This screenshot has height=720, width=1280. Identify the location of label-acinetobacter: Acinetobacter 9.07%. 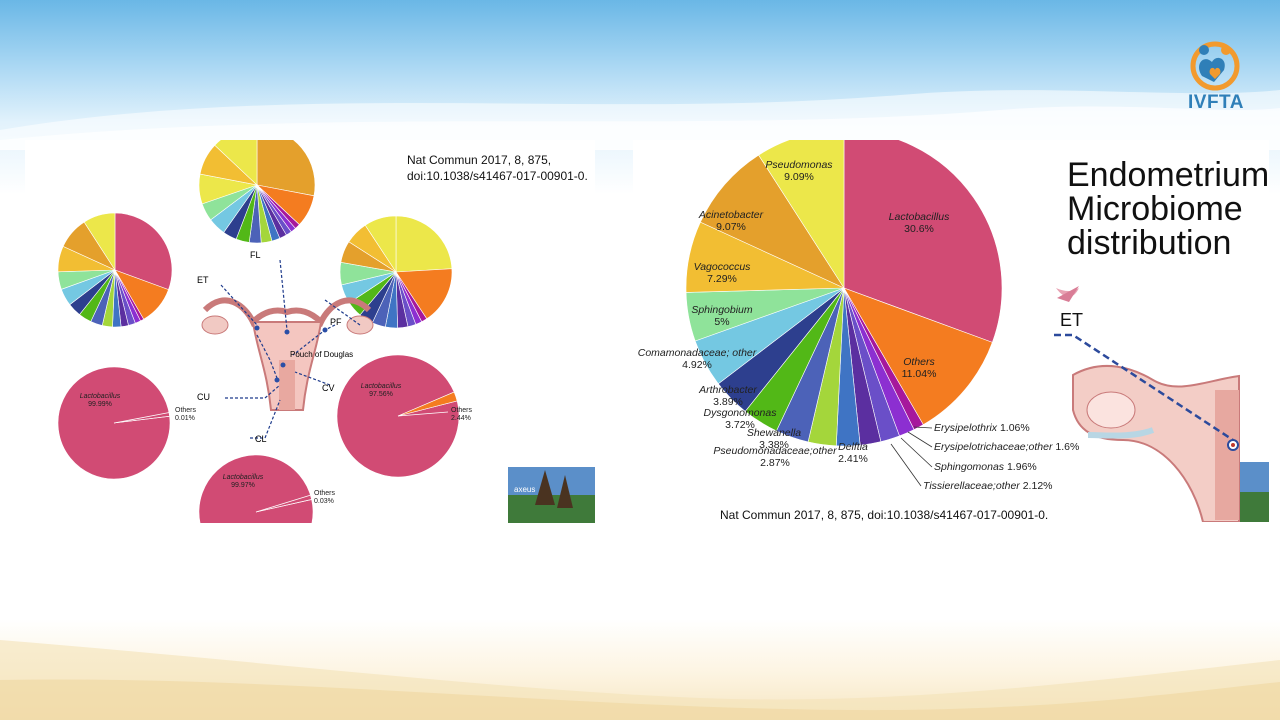
(731, 221).